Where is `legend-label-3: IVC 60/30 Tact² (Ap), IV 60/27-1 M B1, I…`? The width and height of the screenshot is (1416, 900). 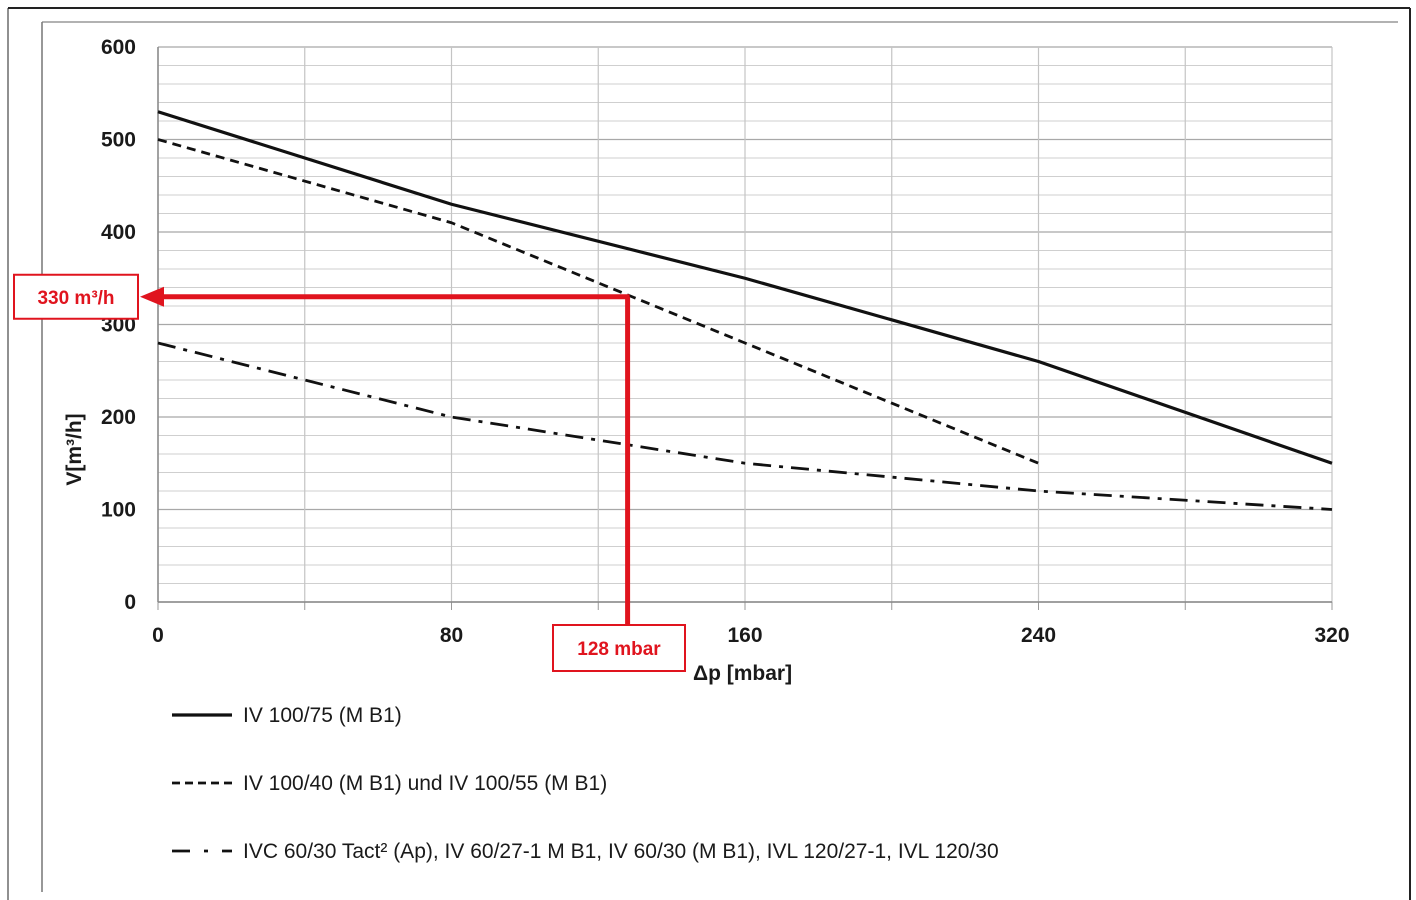 legend-label-3: IVC 60/30 Tact² (Ap), IV 60/27-1 M B1, I… is located at coordinates (621, 851).